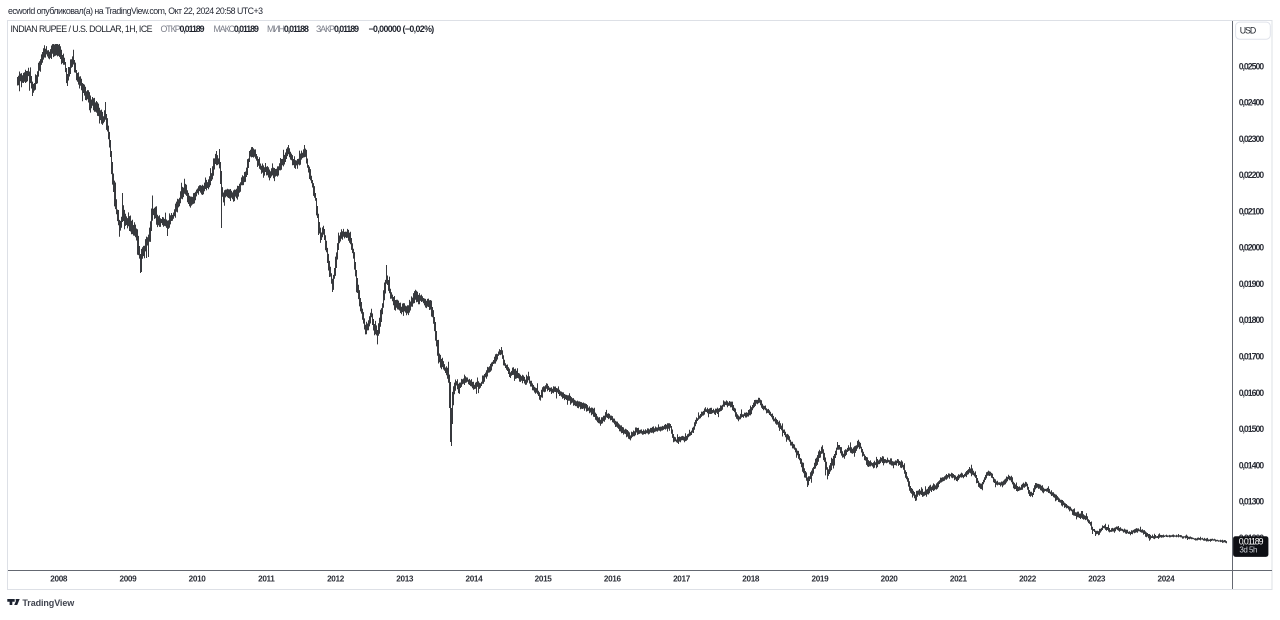 Image resolution: width=1280 pixels, height=620 pixels. I want to click on svg-text: МИН0,01188, so click(288, 29).